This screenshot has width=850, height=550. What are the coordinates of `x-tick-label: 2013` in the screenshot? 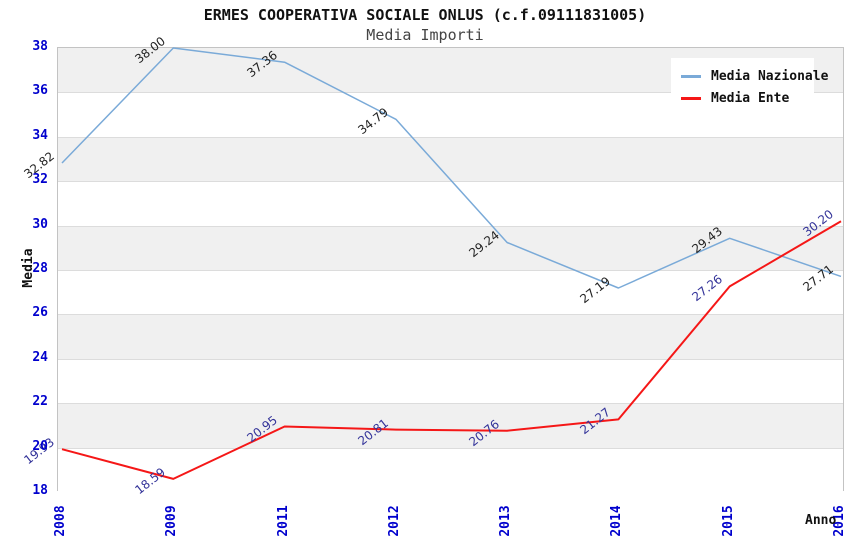 It's located at (506, 521).